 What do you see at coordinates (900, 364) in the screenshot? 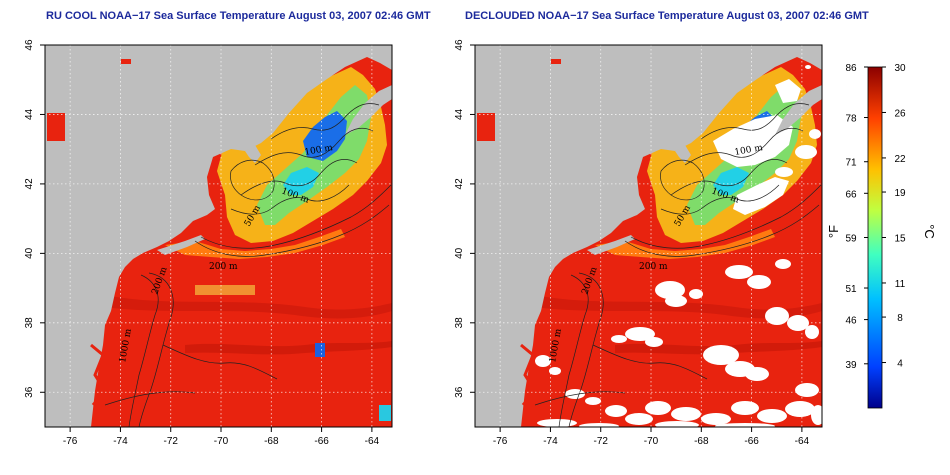
I see `celsius-tick-label: 4` at bounding box center [900, 364].